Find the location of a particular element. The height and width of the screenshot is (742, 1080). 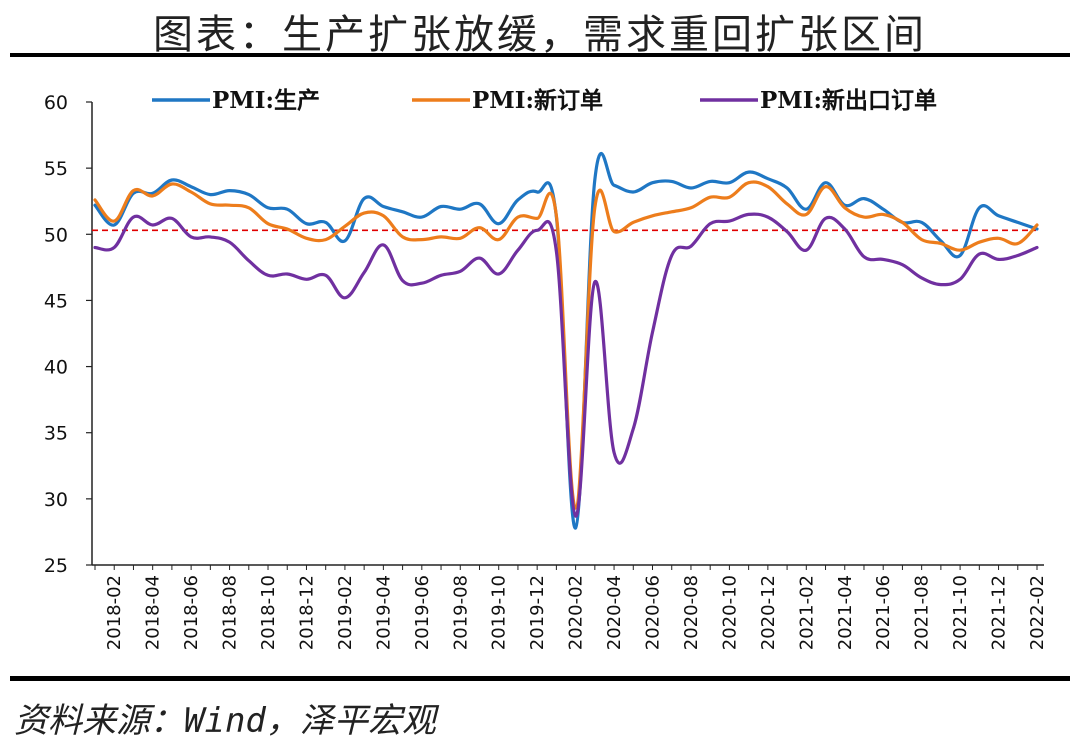

x-tick-label: 2018-06 is located at coordinates (191, 612).